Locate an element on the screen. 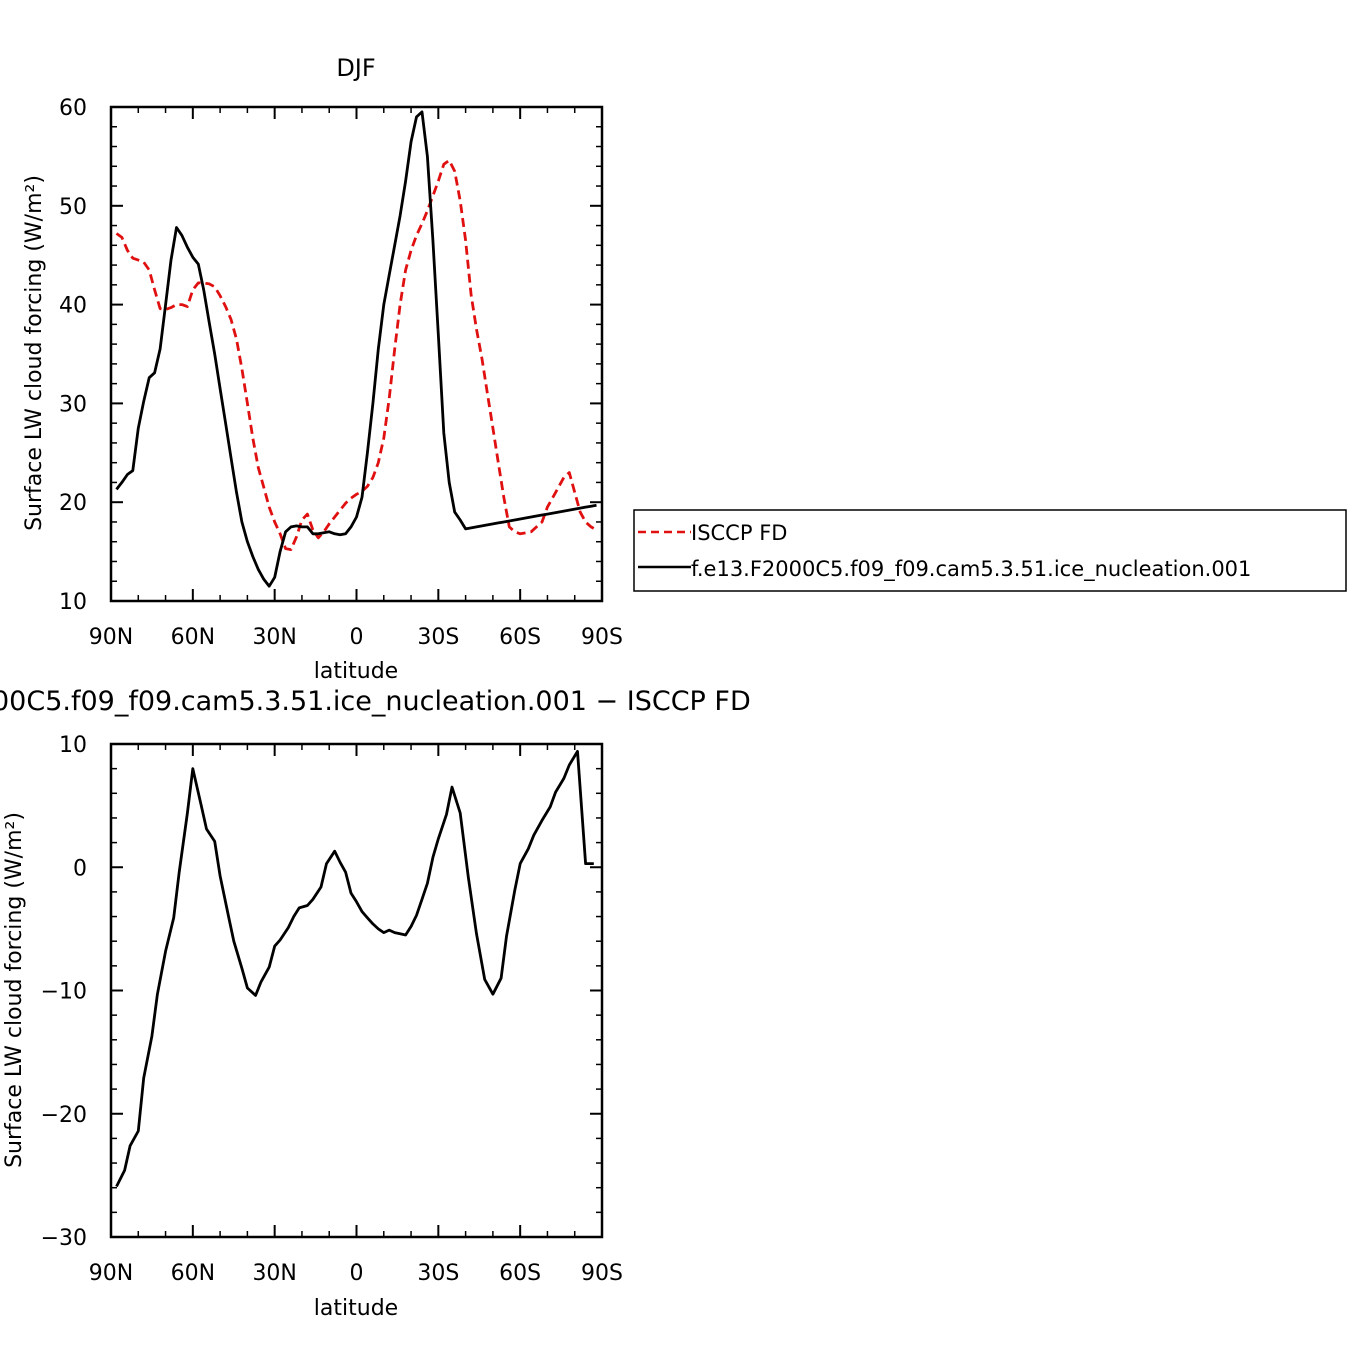 The width and height of the screenshot is (1366, 1369). bottom-y-tick-label: −30 is located at coordinates (64, 1238).